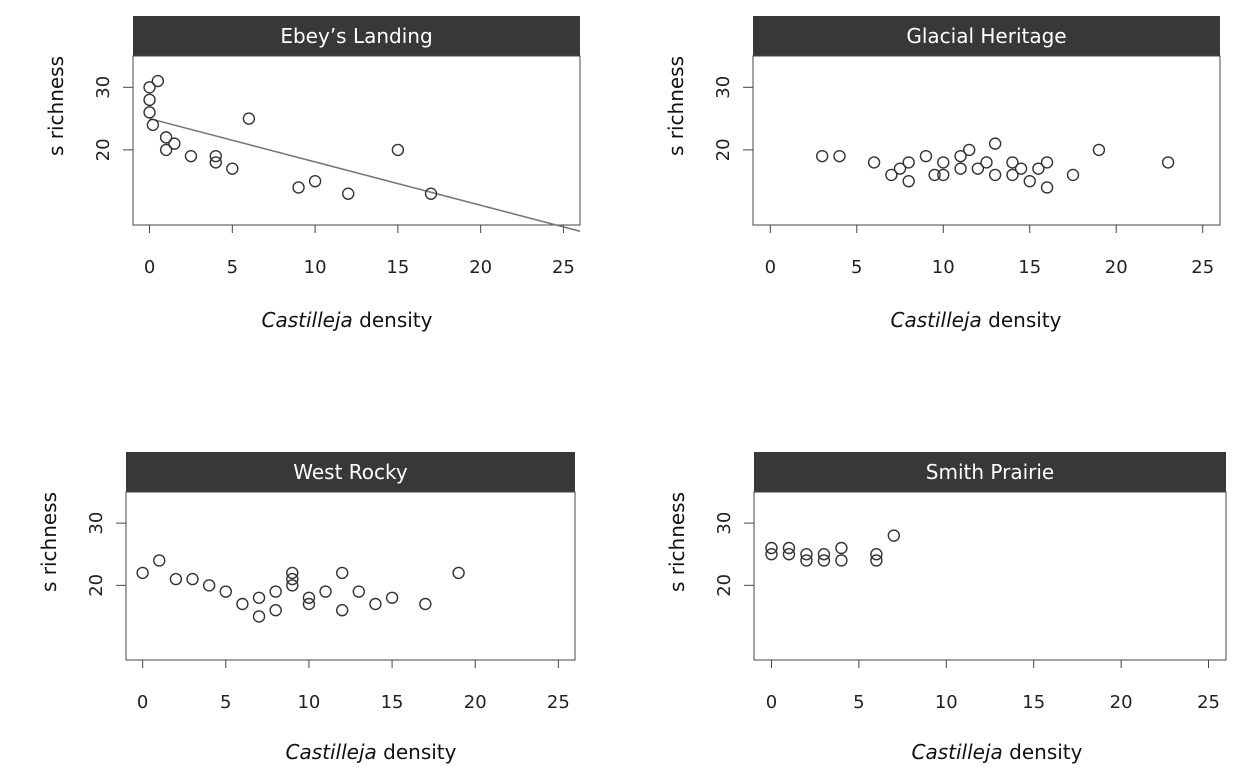 The width and height of the screenshot is (1256, 771). What do you see at coordinates (1208, 702) in the screenshot?
I see `x-tick-label: 25` at bounding box center [1208, 702].